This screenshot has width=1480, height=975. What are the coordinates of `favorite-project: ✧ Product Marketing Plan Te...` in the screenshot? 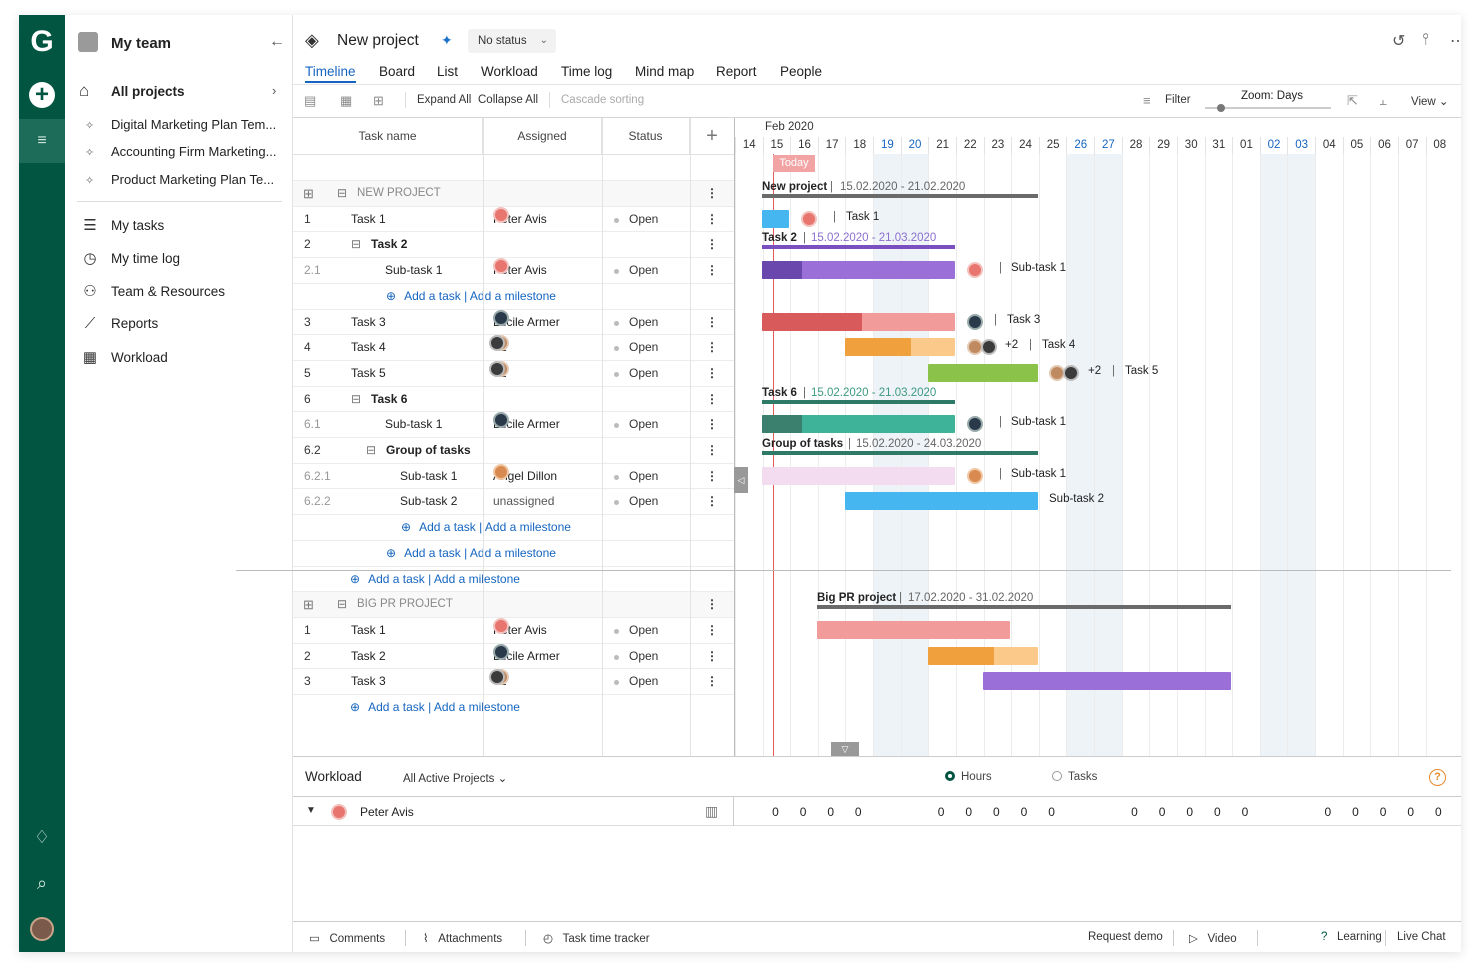 It's located at (180, 179).